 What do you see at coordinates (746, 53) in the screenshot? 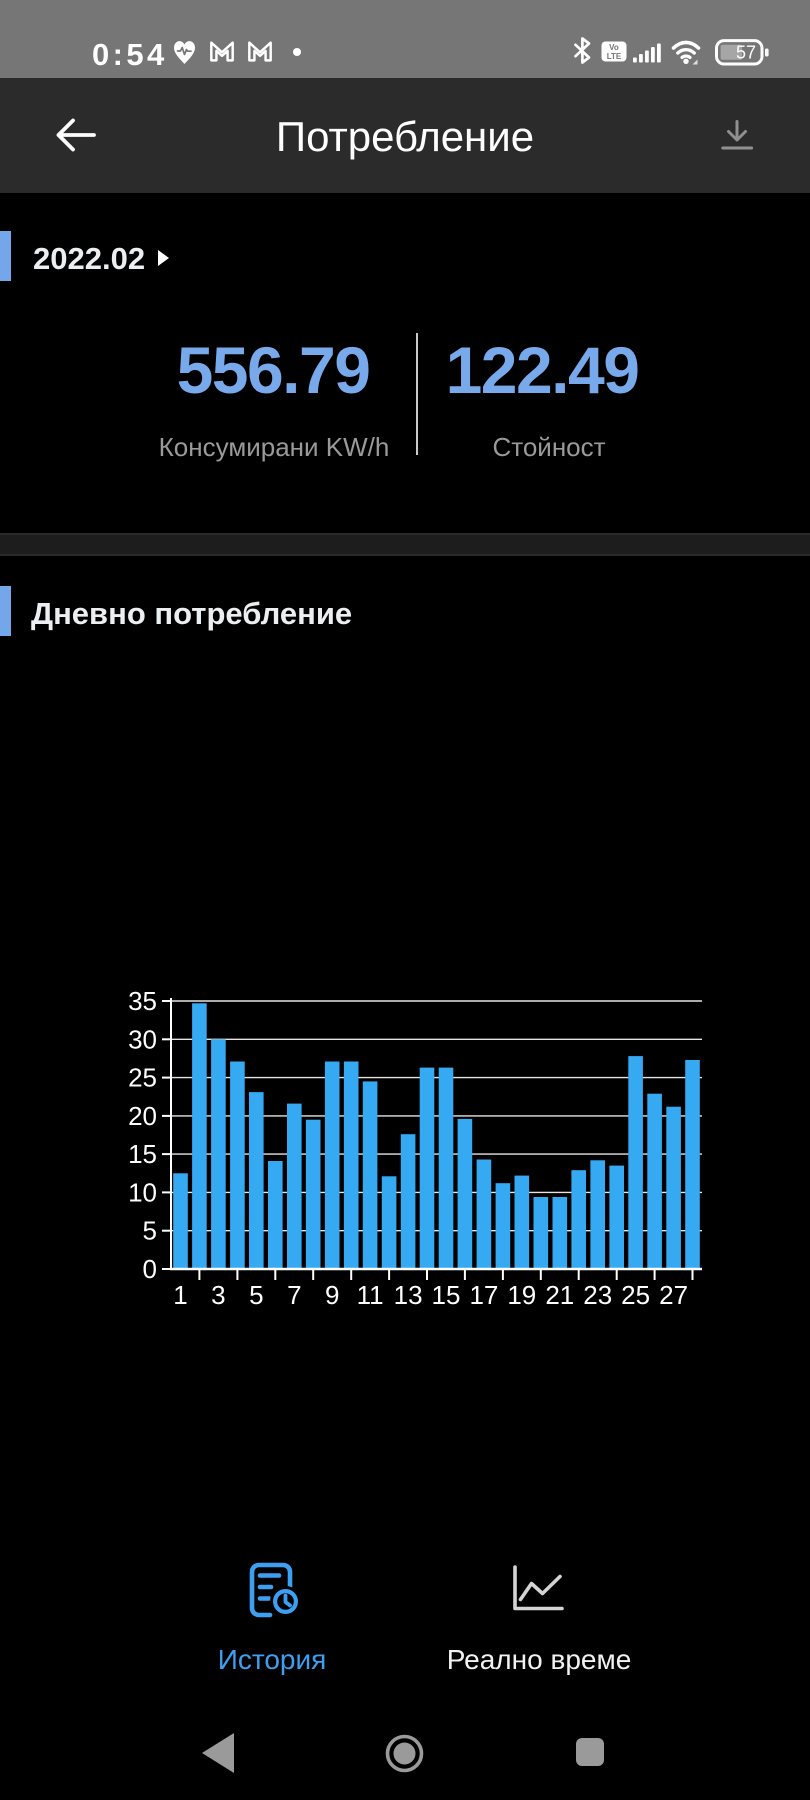
I see `svg-text: 57` at bounding box center [746, 53].